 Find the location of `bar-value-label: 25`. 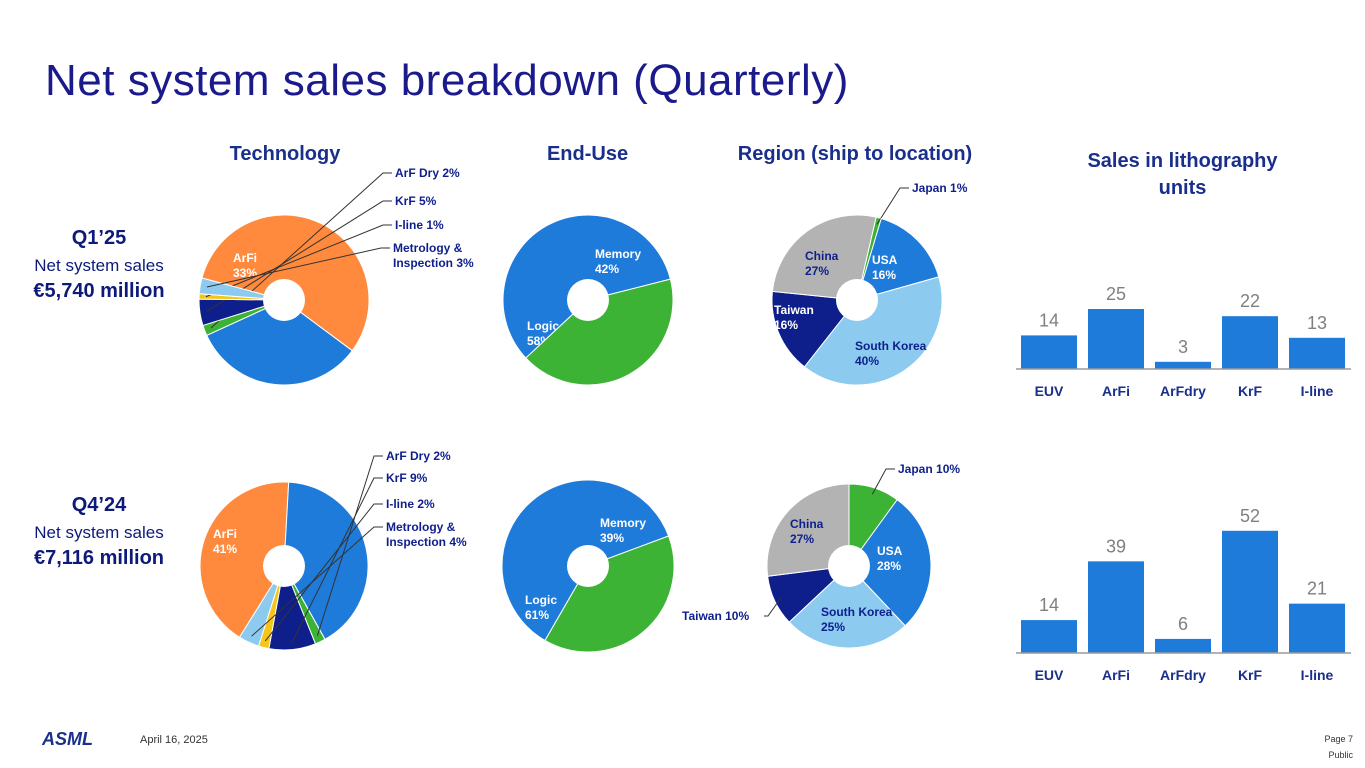

bar-value-label: 25 is located at coordinates (1116, 294).